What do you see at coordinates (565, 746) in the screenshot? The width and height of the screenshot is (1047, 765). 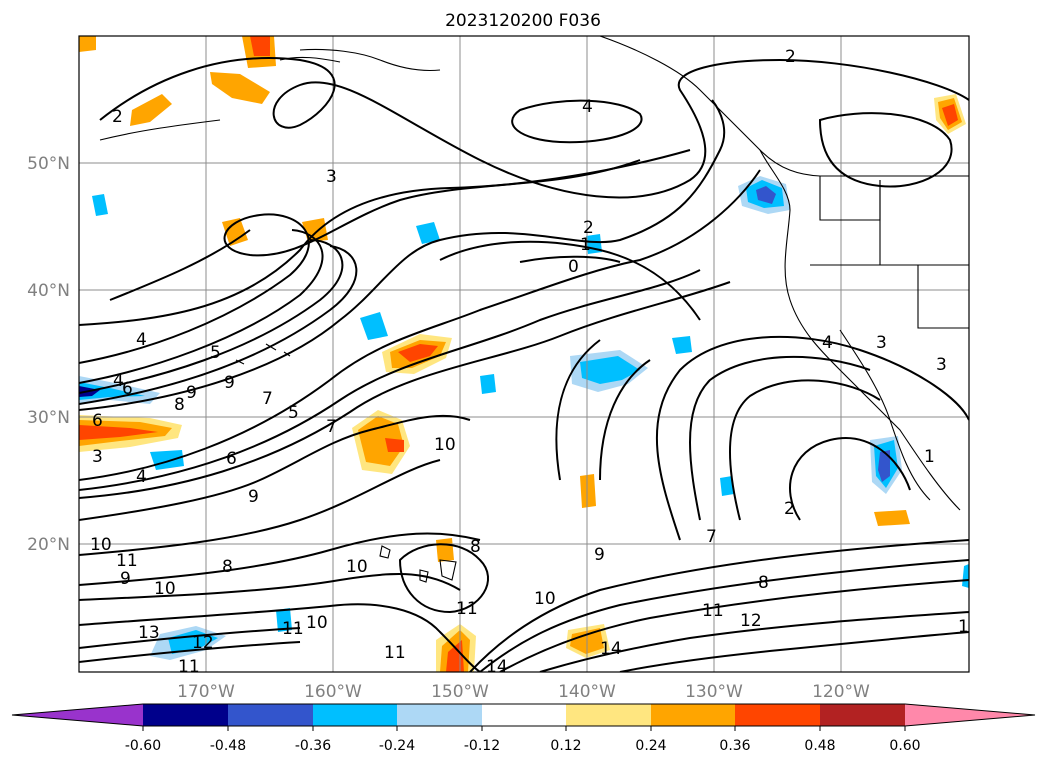 I see `colorbar-tick-label: 0.12` at bounding box center [565, 746].